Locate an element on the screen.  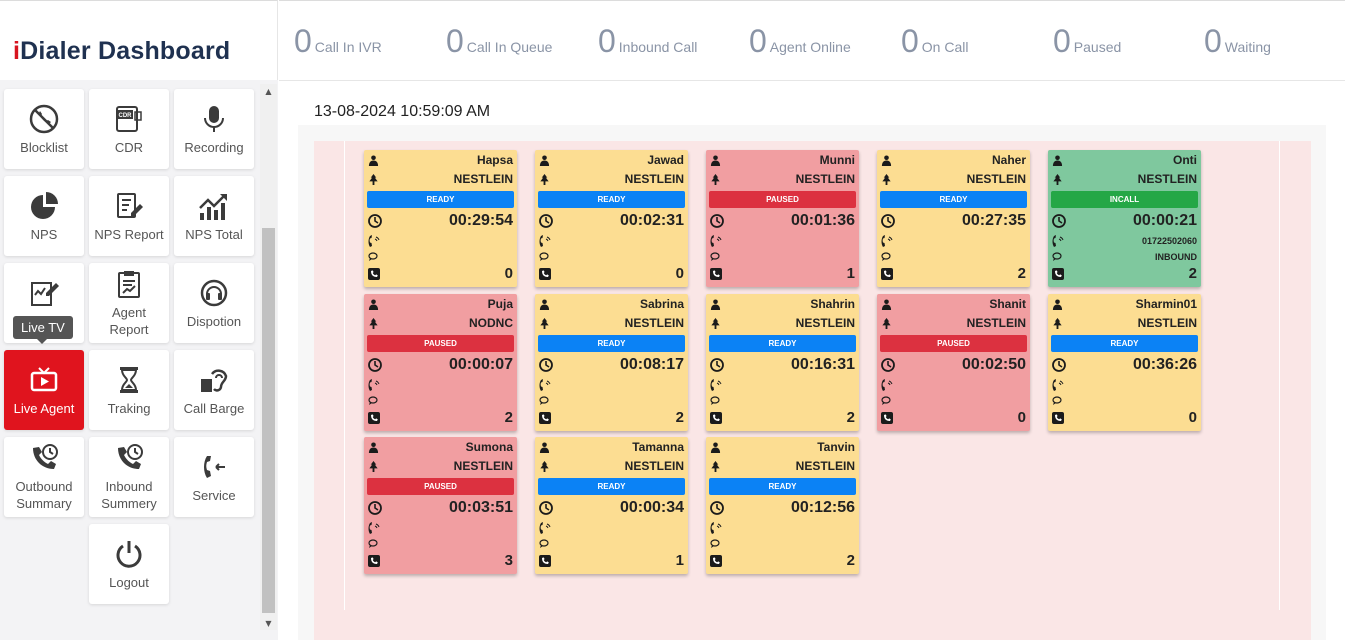
menu-tile-blocklist: Blocklist is located at coordinates (44, 129).